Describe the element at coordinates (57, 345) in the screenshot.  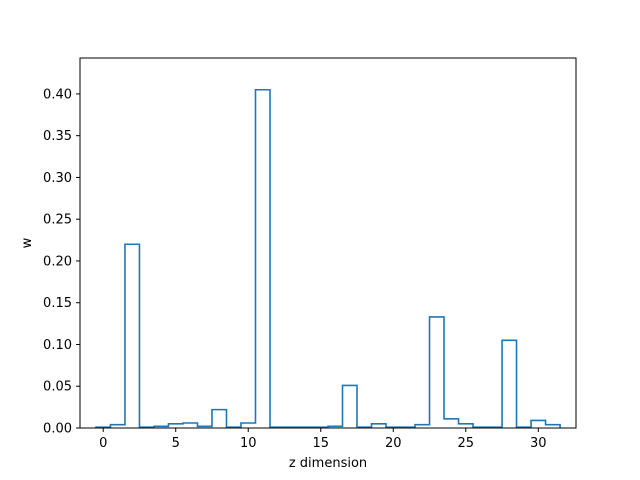
I see `y-tick-label: 0.10` at that location.